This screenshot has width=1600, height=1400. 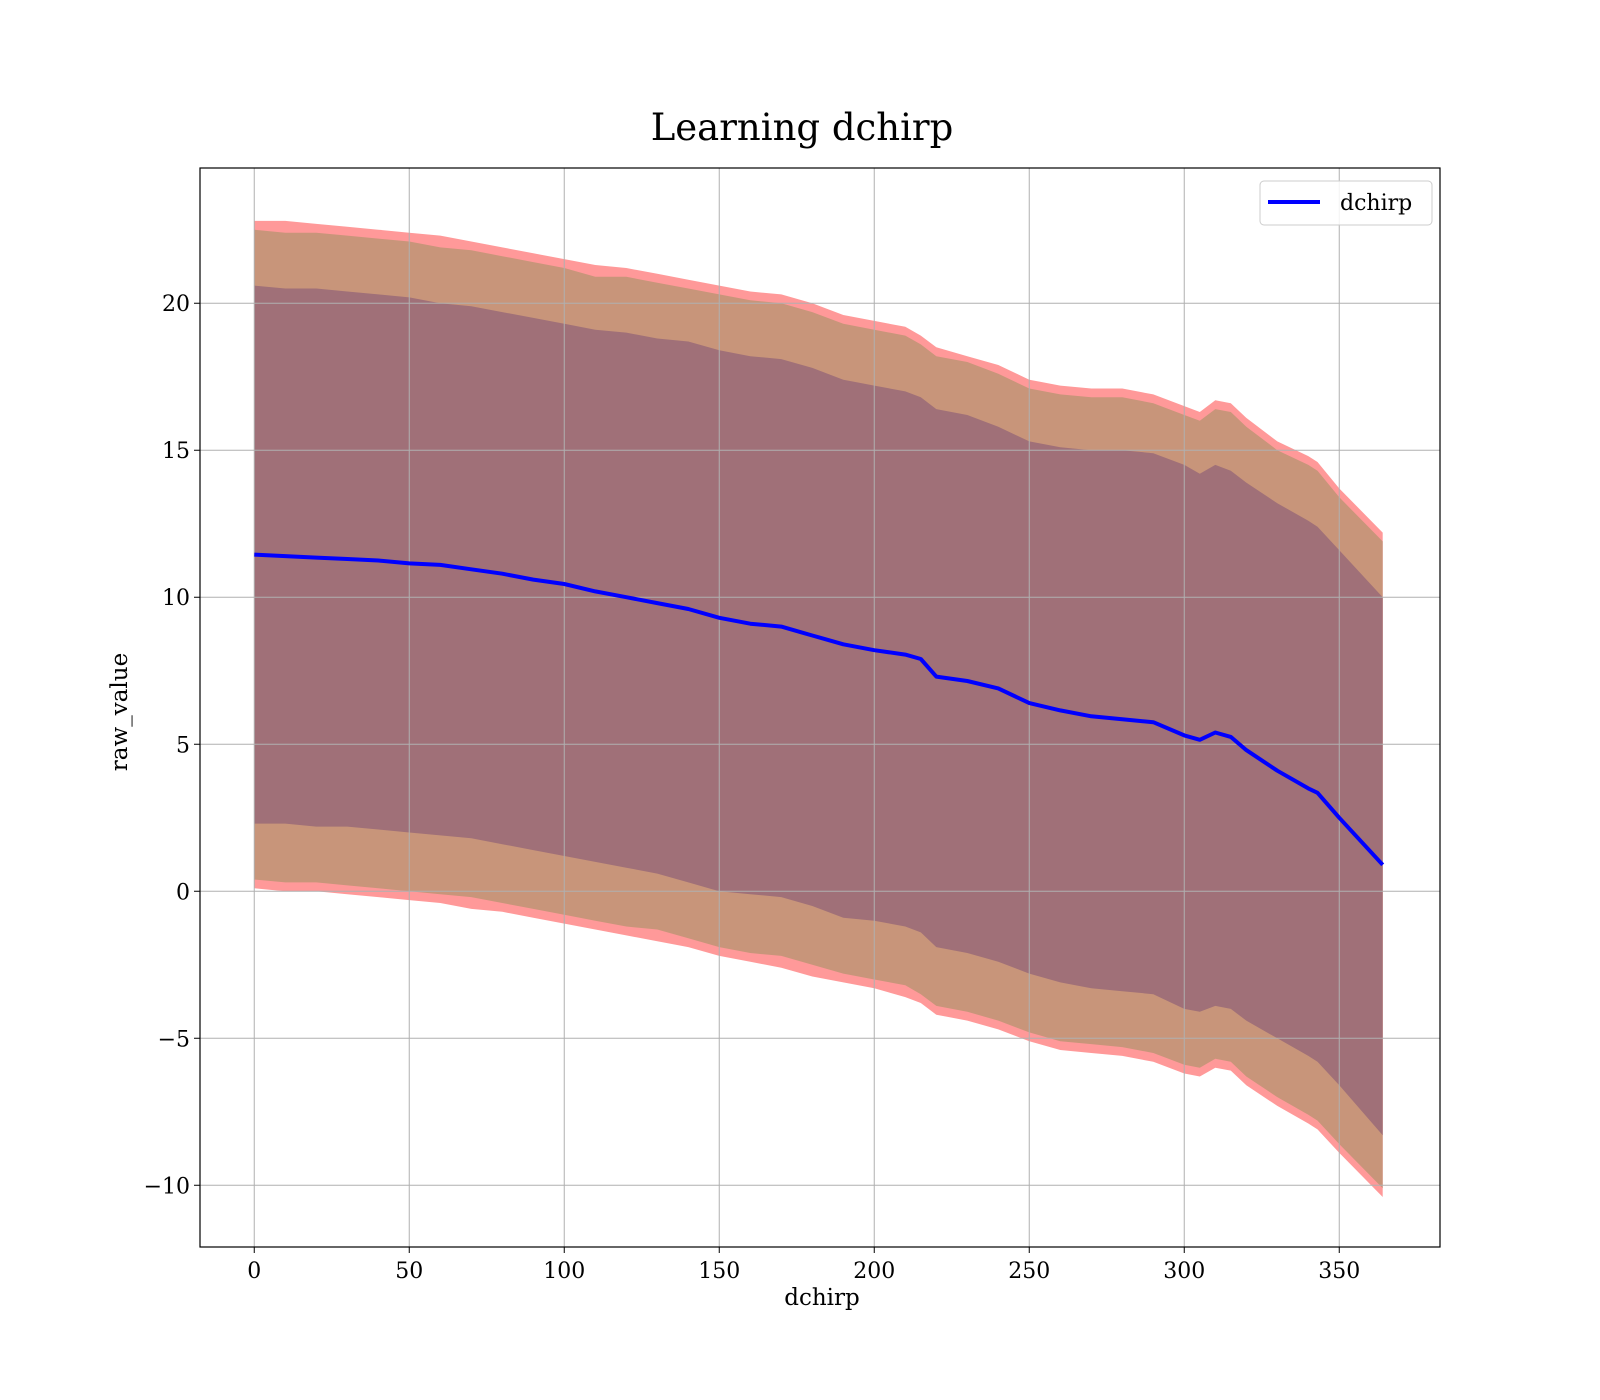 I want to click on x-tick-label: 50, so click(x=409, y=1271).